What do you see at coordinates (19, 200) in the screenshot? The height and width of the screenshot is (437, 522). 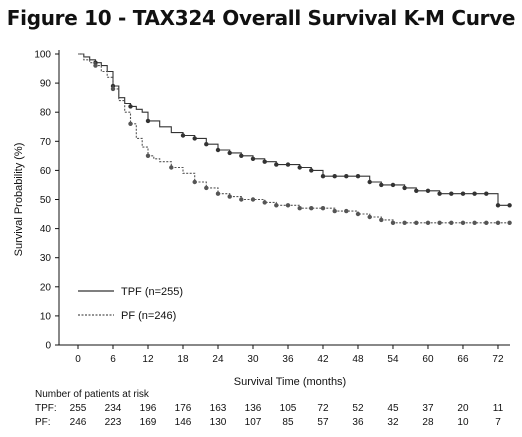 I see `y-axis-label: Survival Probability (%)` at bounding box center [19, 200].